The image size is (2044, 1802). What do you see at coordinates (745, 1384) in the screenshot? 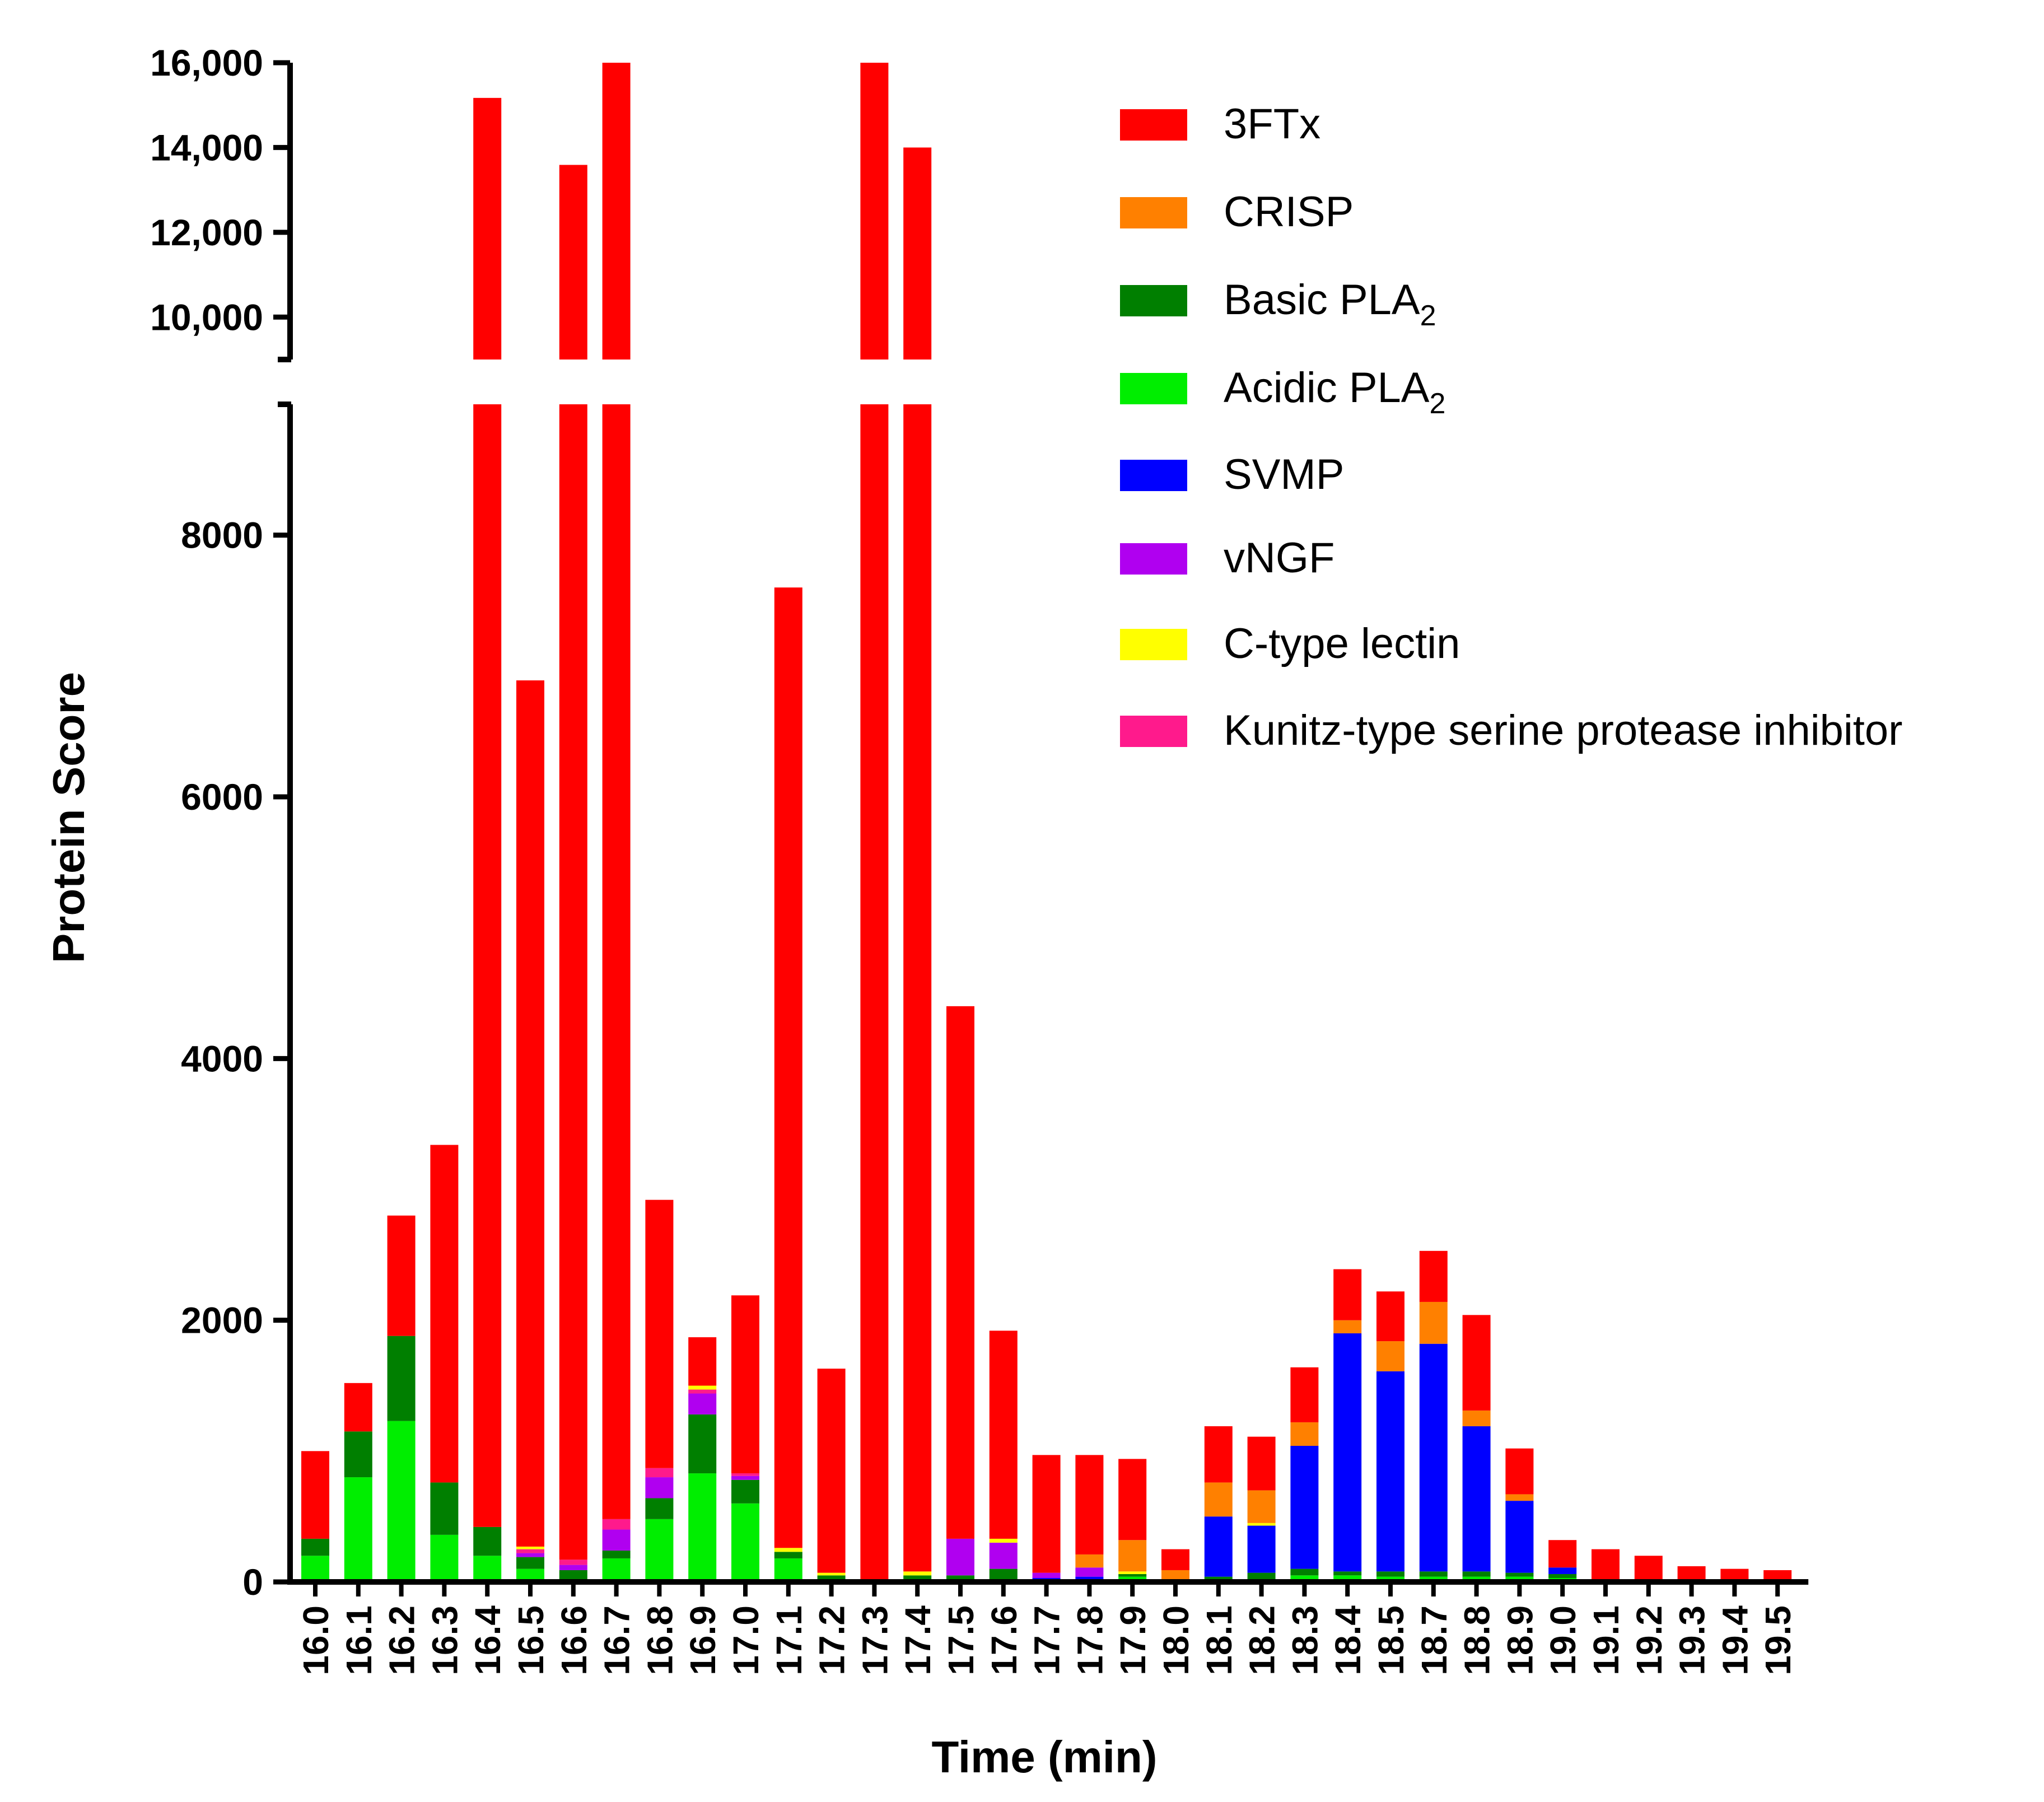
I see `bar-3ftx-17.0` at bounding box center [745, 1384].